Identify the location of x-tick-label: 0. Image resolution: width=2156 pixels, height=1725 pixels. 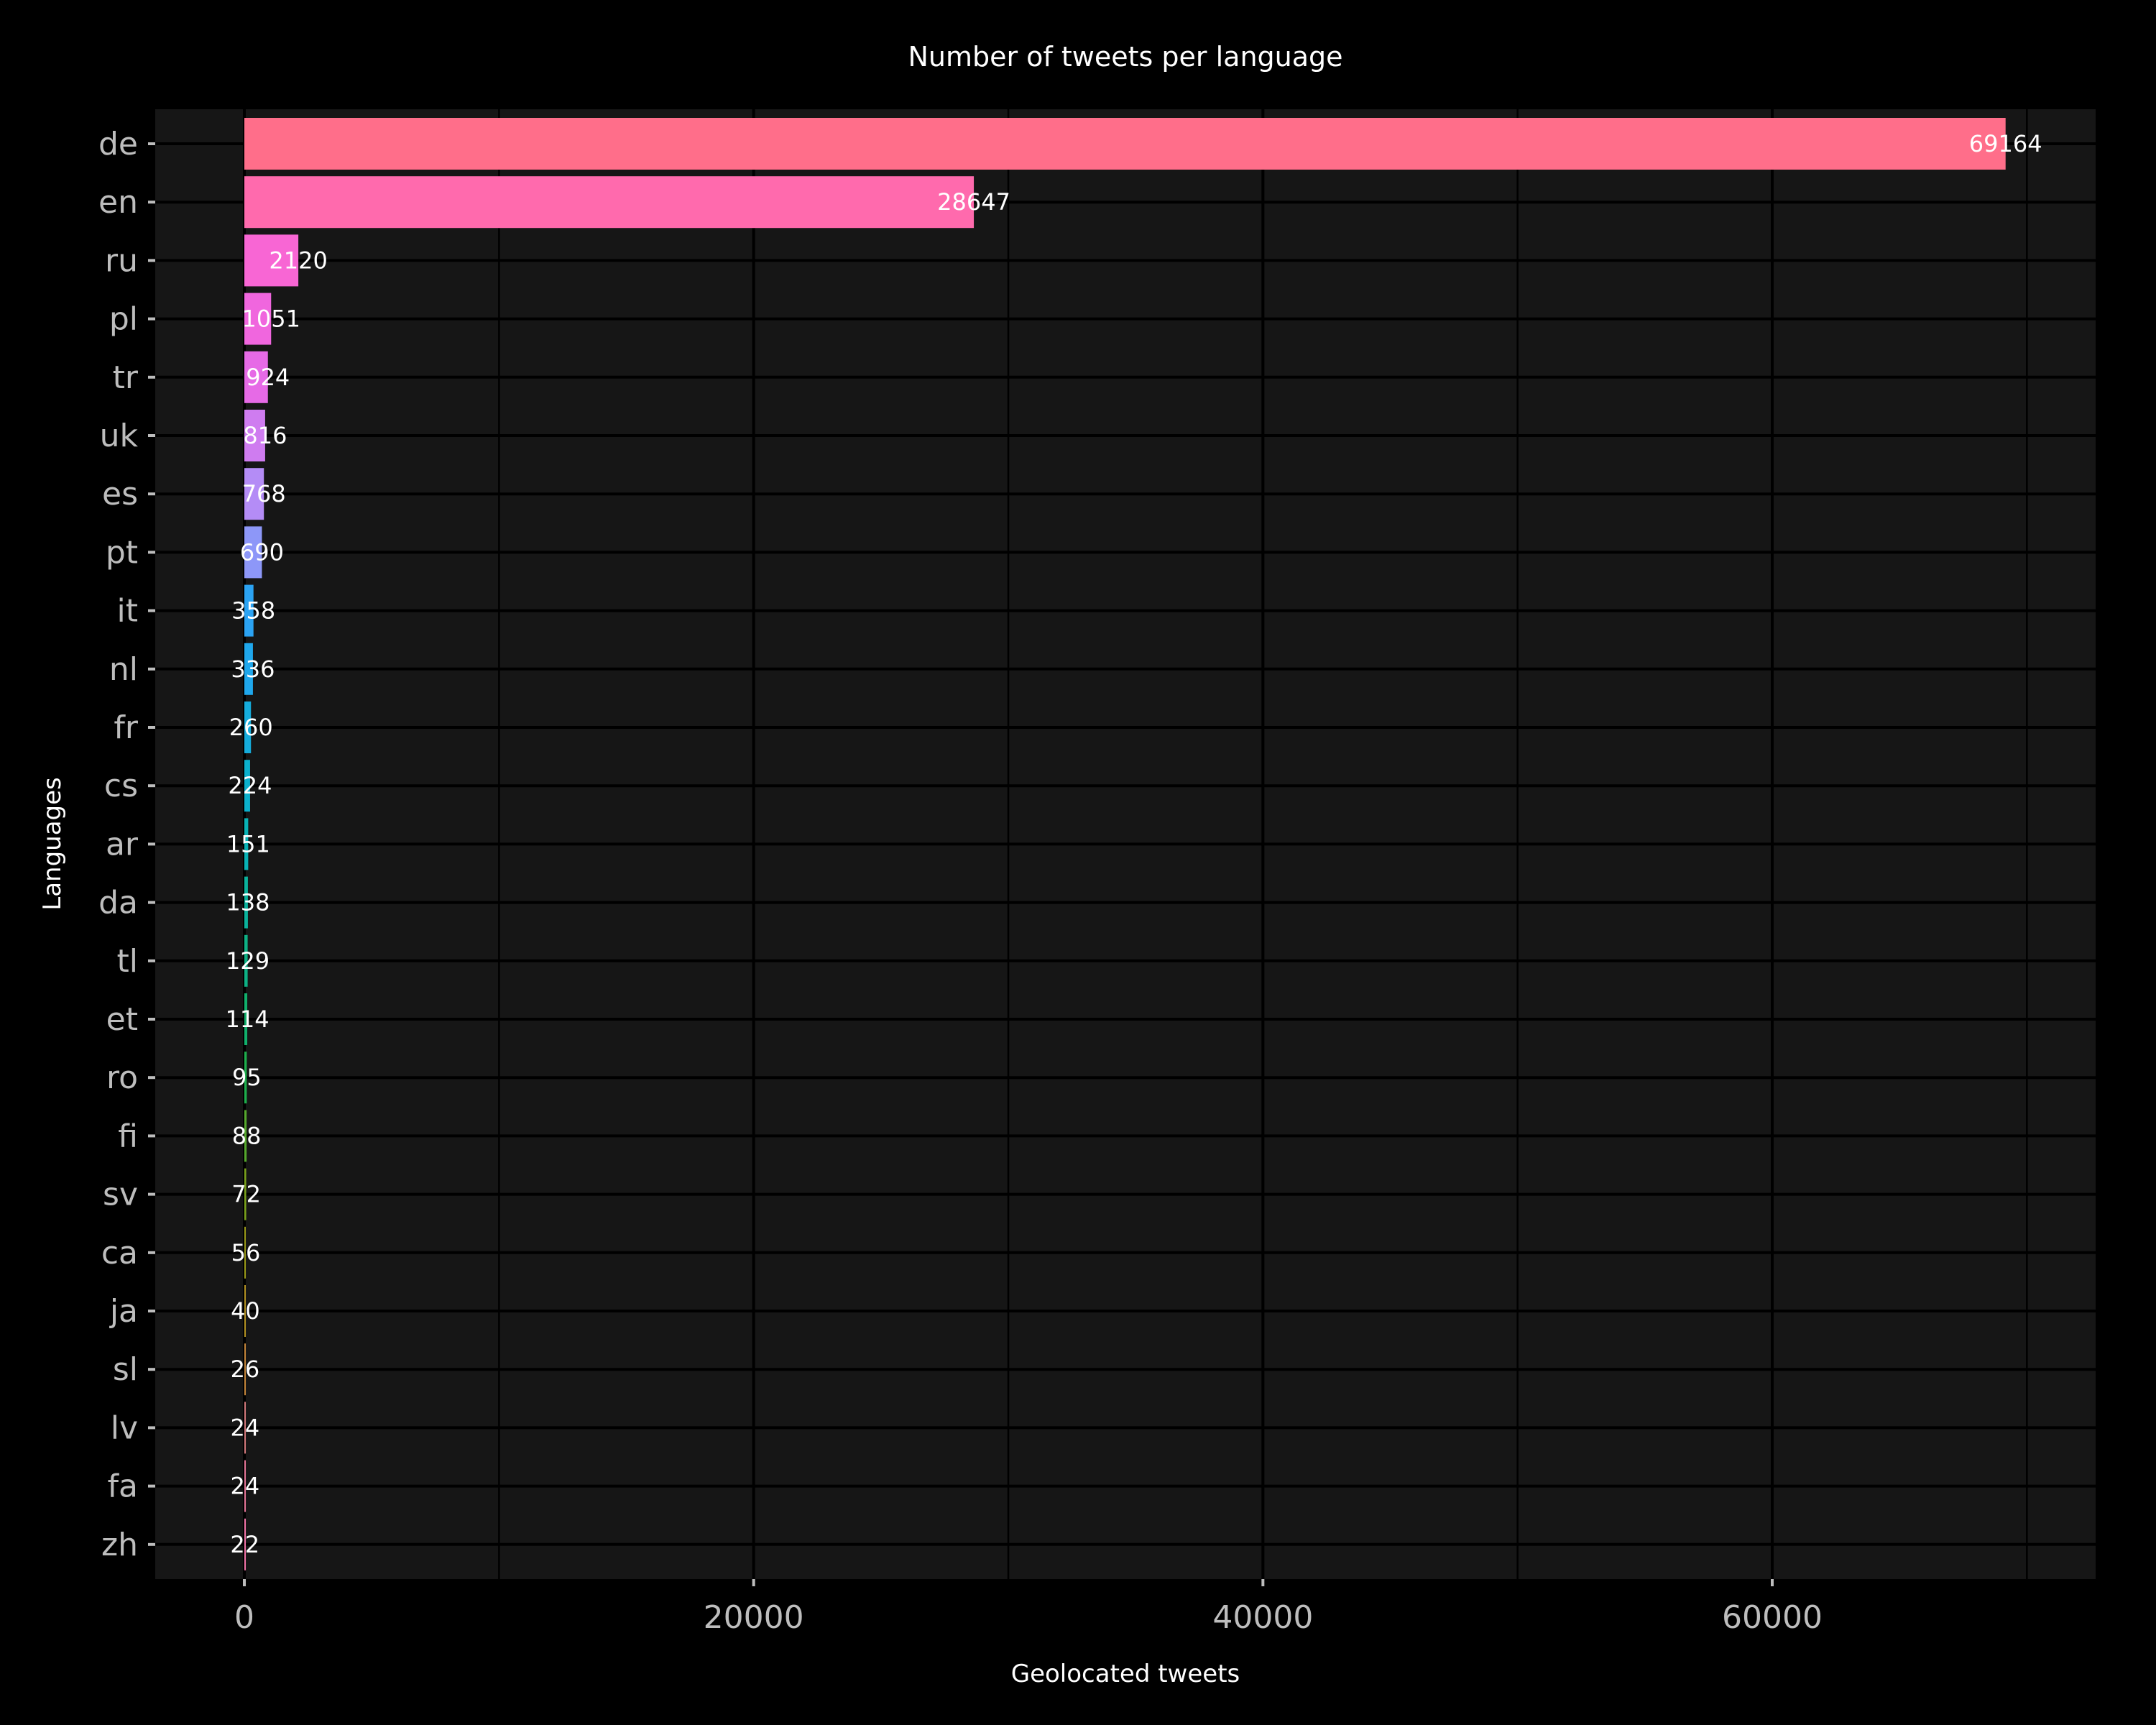
(244, 1617).